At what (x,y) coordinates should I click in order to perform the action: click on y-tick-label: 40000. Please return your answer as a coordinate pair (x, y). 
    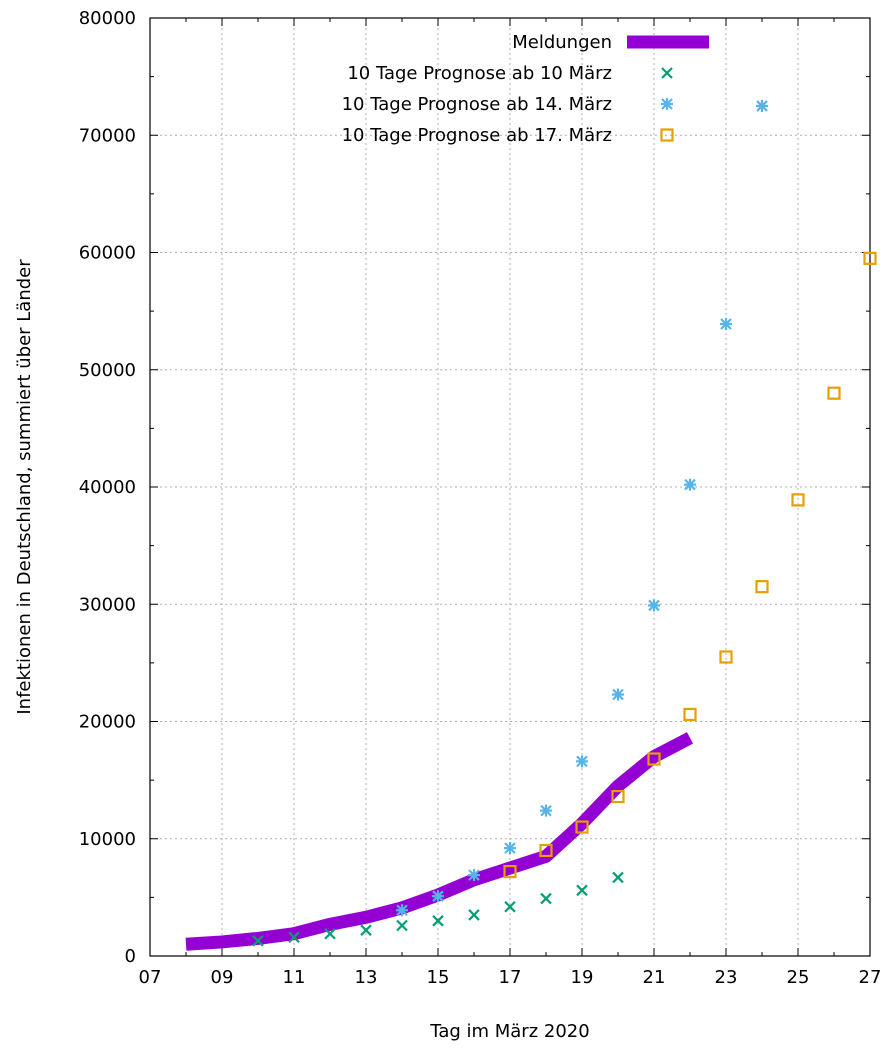
    Looking at the image, I should click on (107, 487).